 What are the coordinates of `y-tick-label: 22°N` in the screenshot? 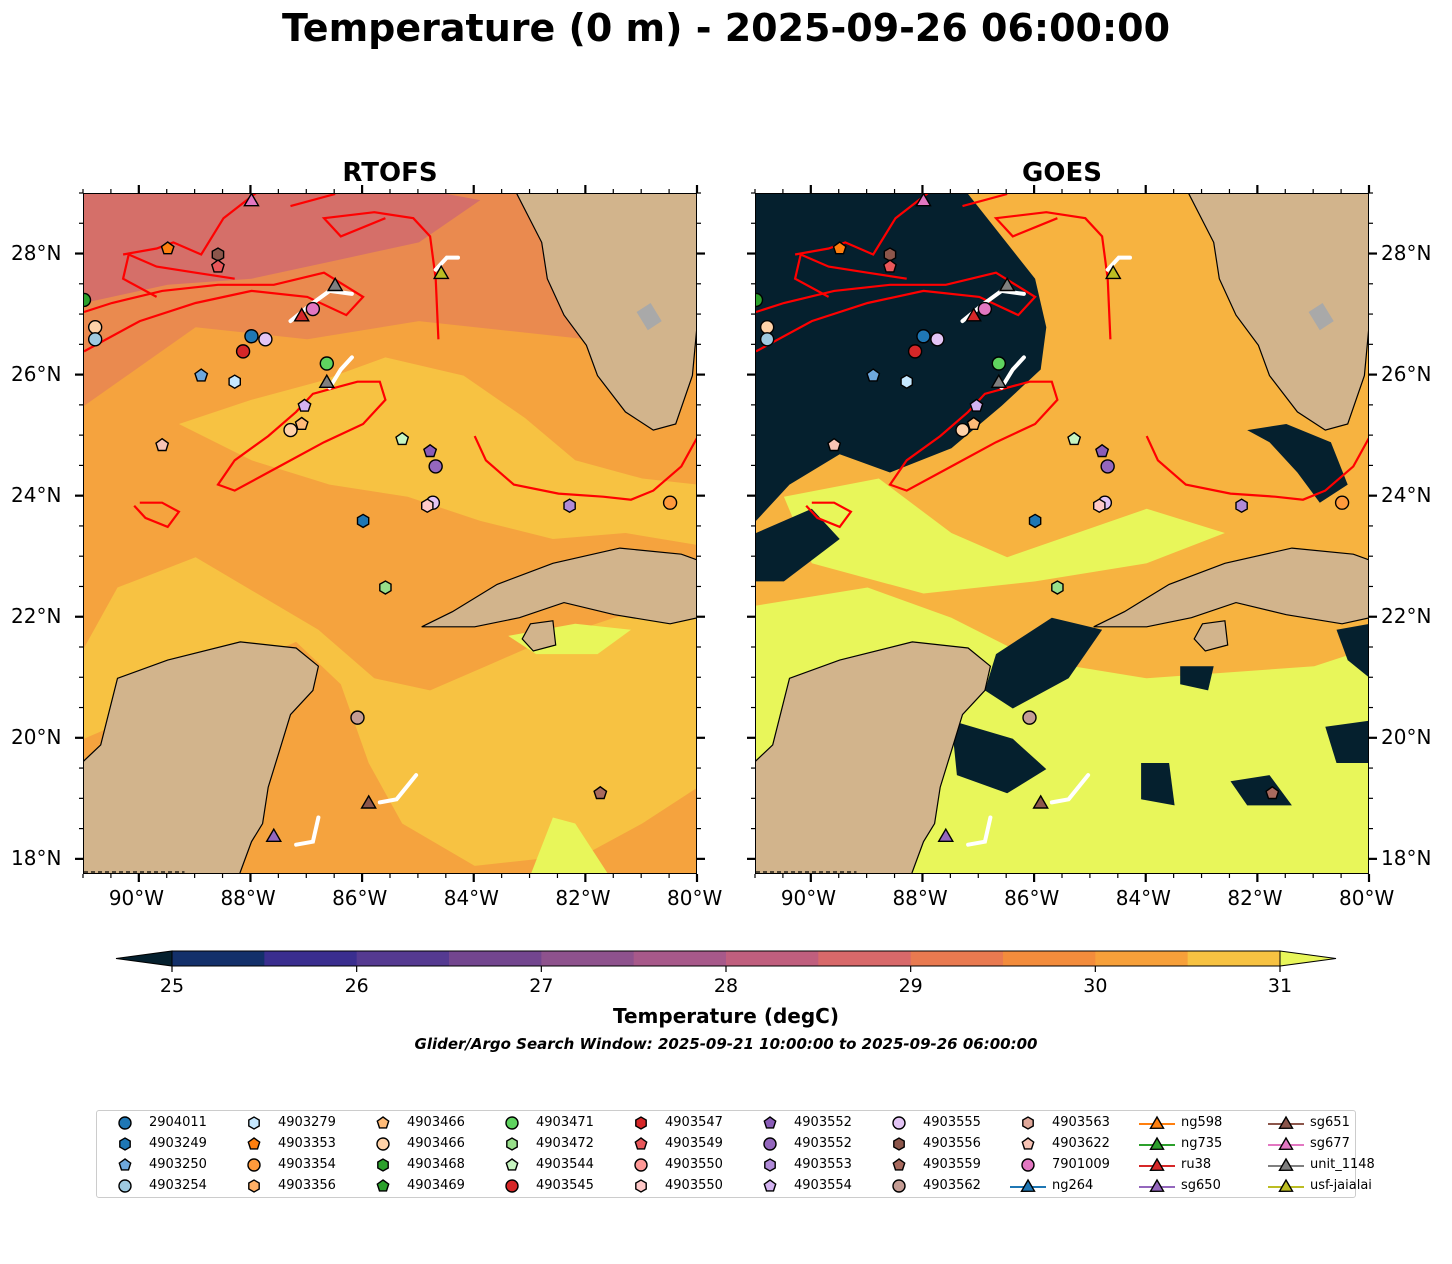 It's located at (1406, 615).